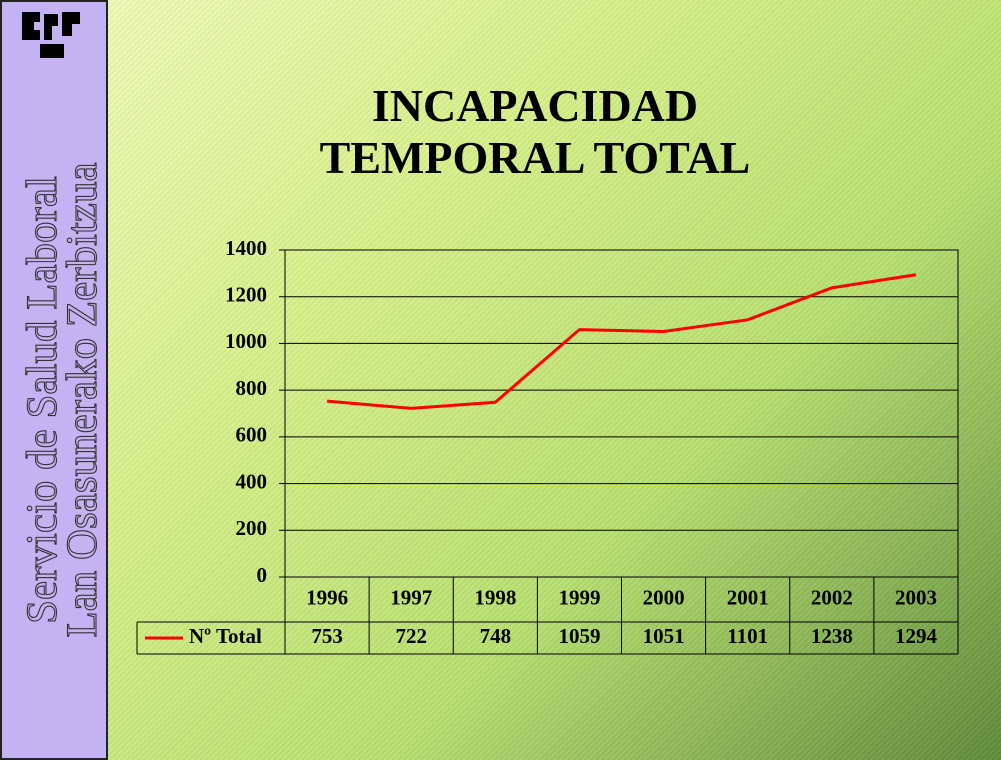 The width and height of the screenshot is (1001, 760). Describe the element at coordinates (252, 481) in the screenshot. I see `y-tick-label: 400` at that location.